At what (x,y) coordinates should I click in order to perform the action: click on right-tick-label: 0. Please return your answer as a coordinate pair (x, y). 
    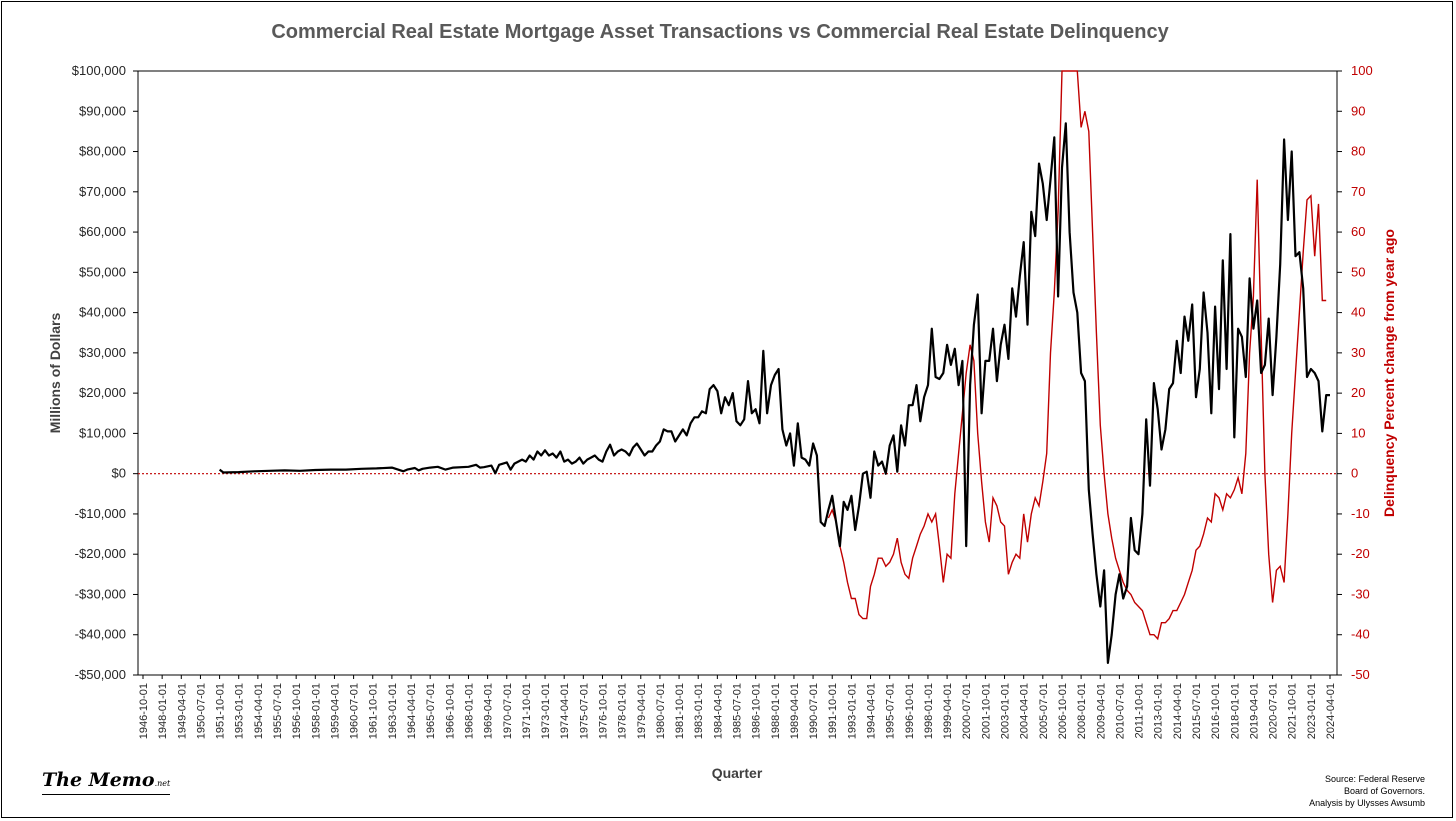
    Looking at the image, I should click on (1354, 473).